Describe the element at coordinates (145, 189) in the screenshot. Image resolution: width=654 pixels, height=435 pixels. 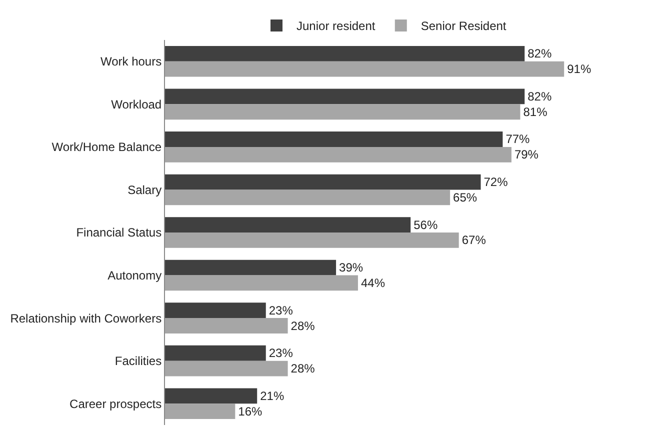
I see `y-tick-label: Salary` at that location.